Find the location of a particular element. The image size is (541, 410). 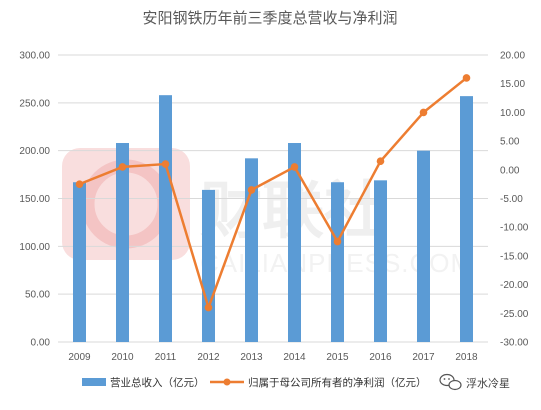

x-tick-label: 2011 is located at coordinates (166, 357).